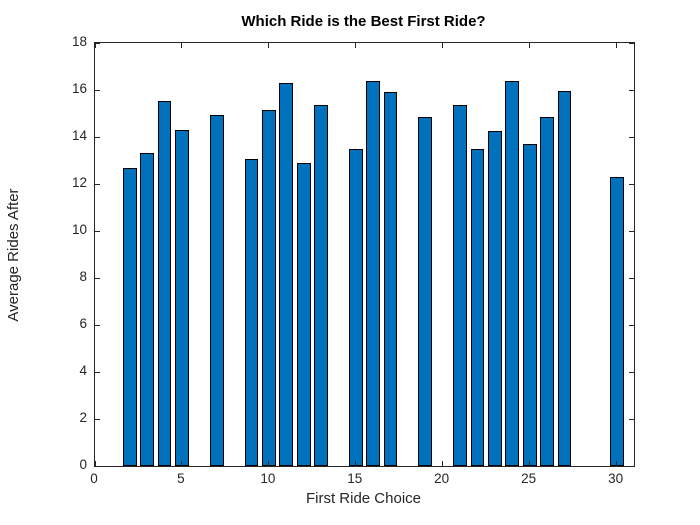 This screenshot has height=525, width=700. What do you see at coordinates (79, 41) in the screenshot?
I see `y-tick-label: 18` at bounding box center [79, 41].